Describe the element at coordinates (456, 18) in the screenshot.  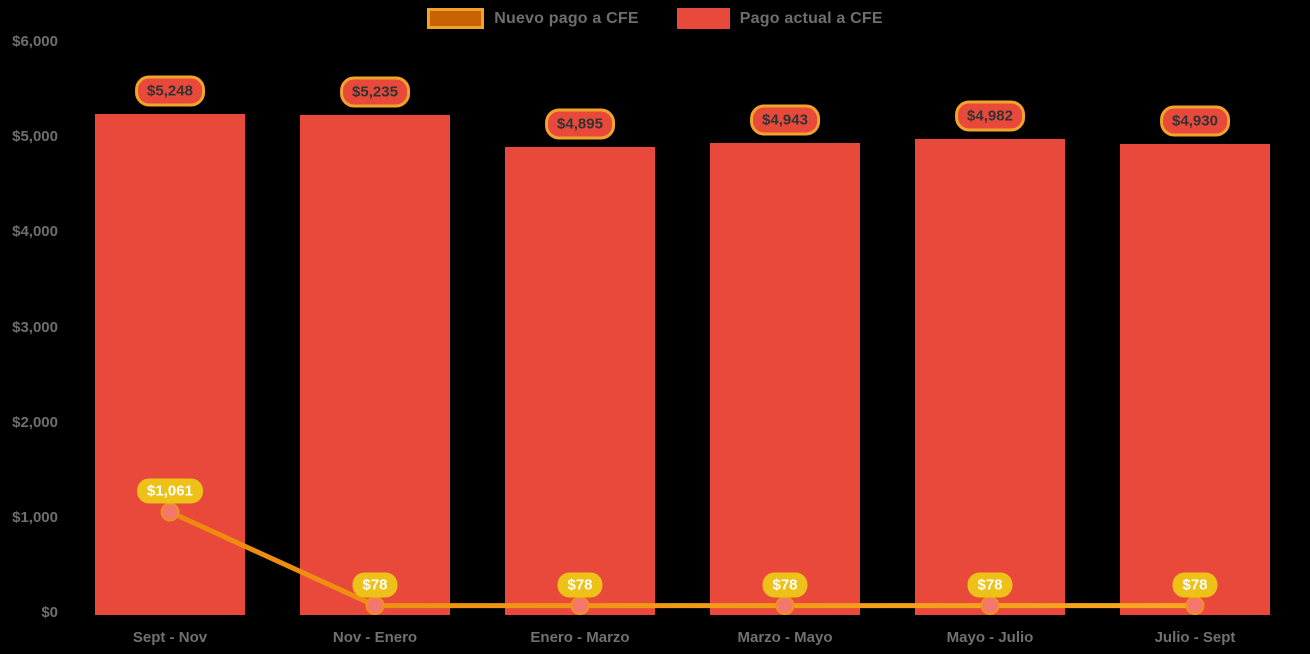
I see `legend-swatch-nuevo-pago` at that location.